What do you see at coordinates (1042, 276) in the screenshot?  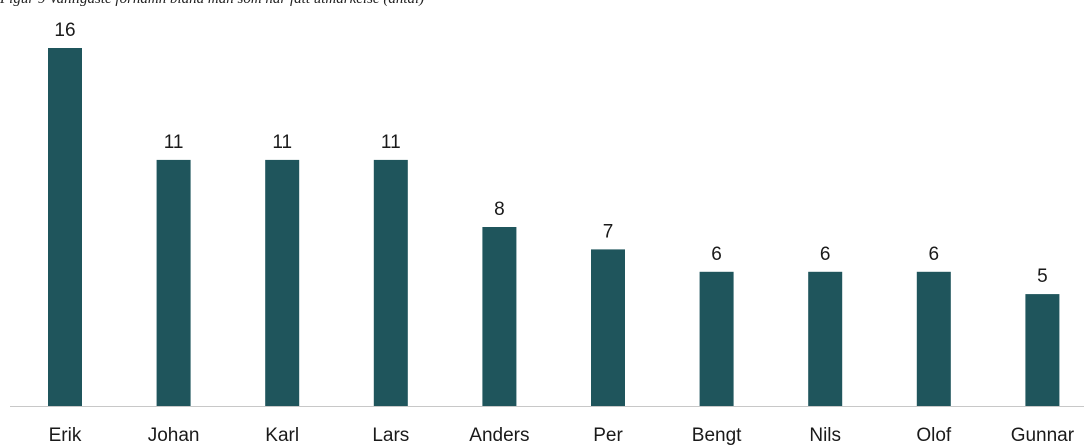 I see `data-label-gunnar: 5` at bounding box center [1042, 276].